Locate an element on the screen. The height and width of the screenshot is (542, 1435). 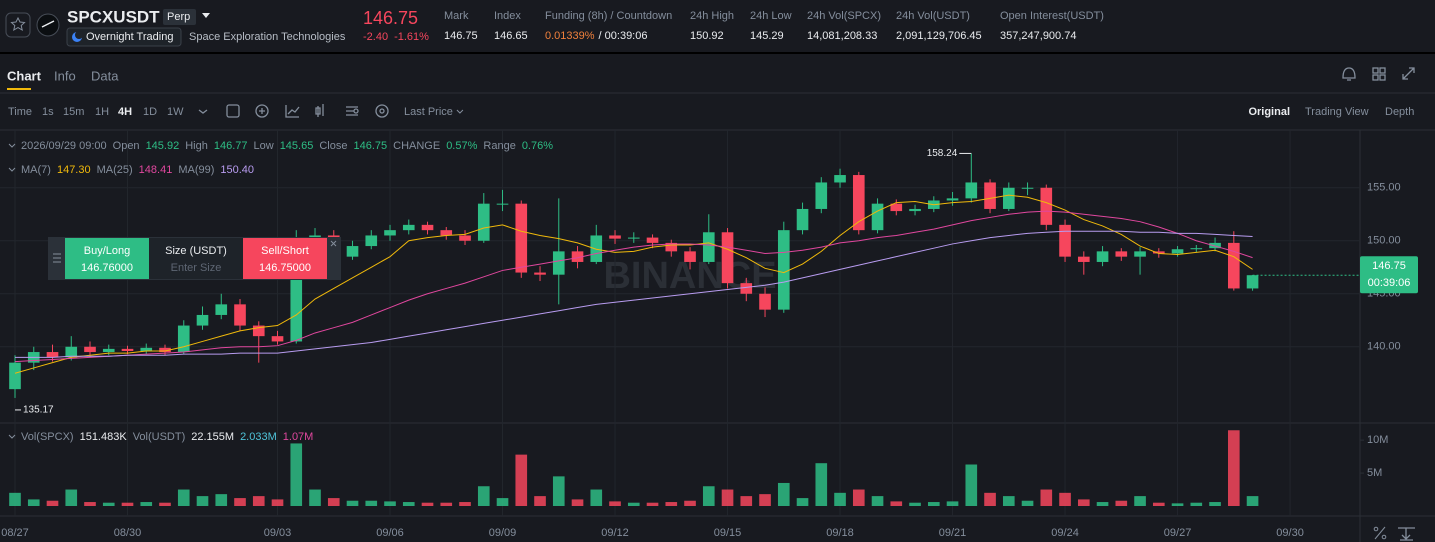
badge-text: Perp is located at coordinates (178, 17).